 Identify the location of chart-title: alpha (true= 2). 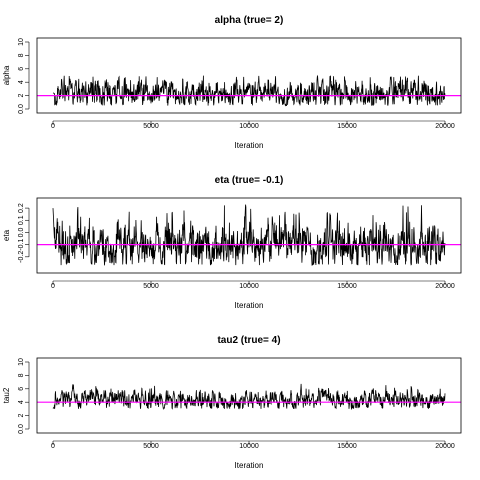
(249, 20).